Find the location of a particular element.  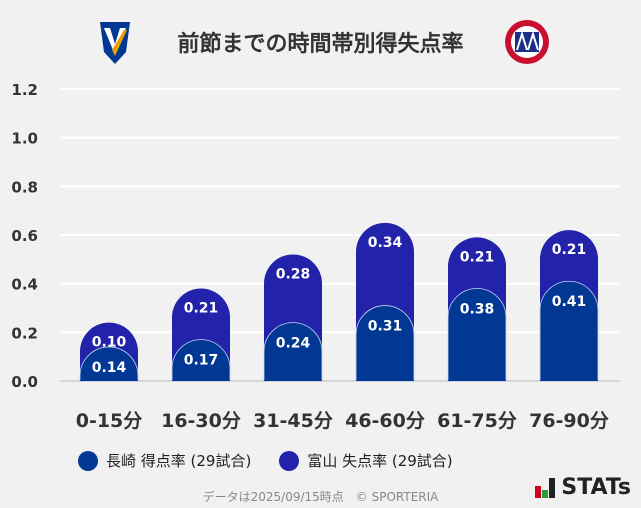

legend: 長崎 得点率 (29試合) 富山 失点率 (29試合) is located at coordinates (265, 460).